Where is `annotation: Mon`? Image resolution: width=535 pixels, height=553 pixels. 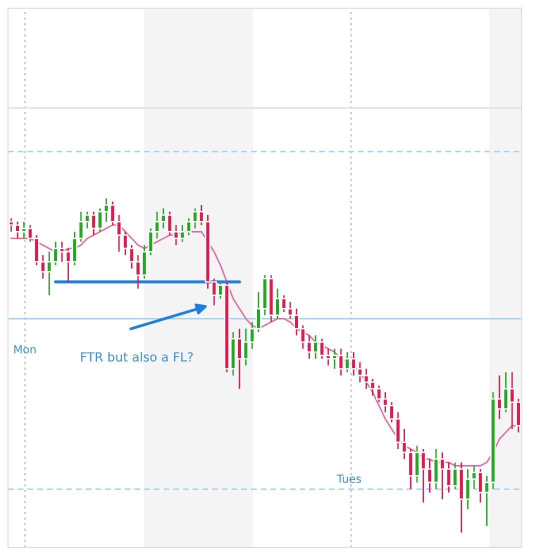
annotation: Mon is located at coordinates (25, 349).